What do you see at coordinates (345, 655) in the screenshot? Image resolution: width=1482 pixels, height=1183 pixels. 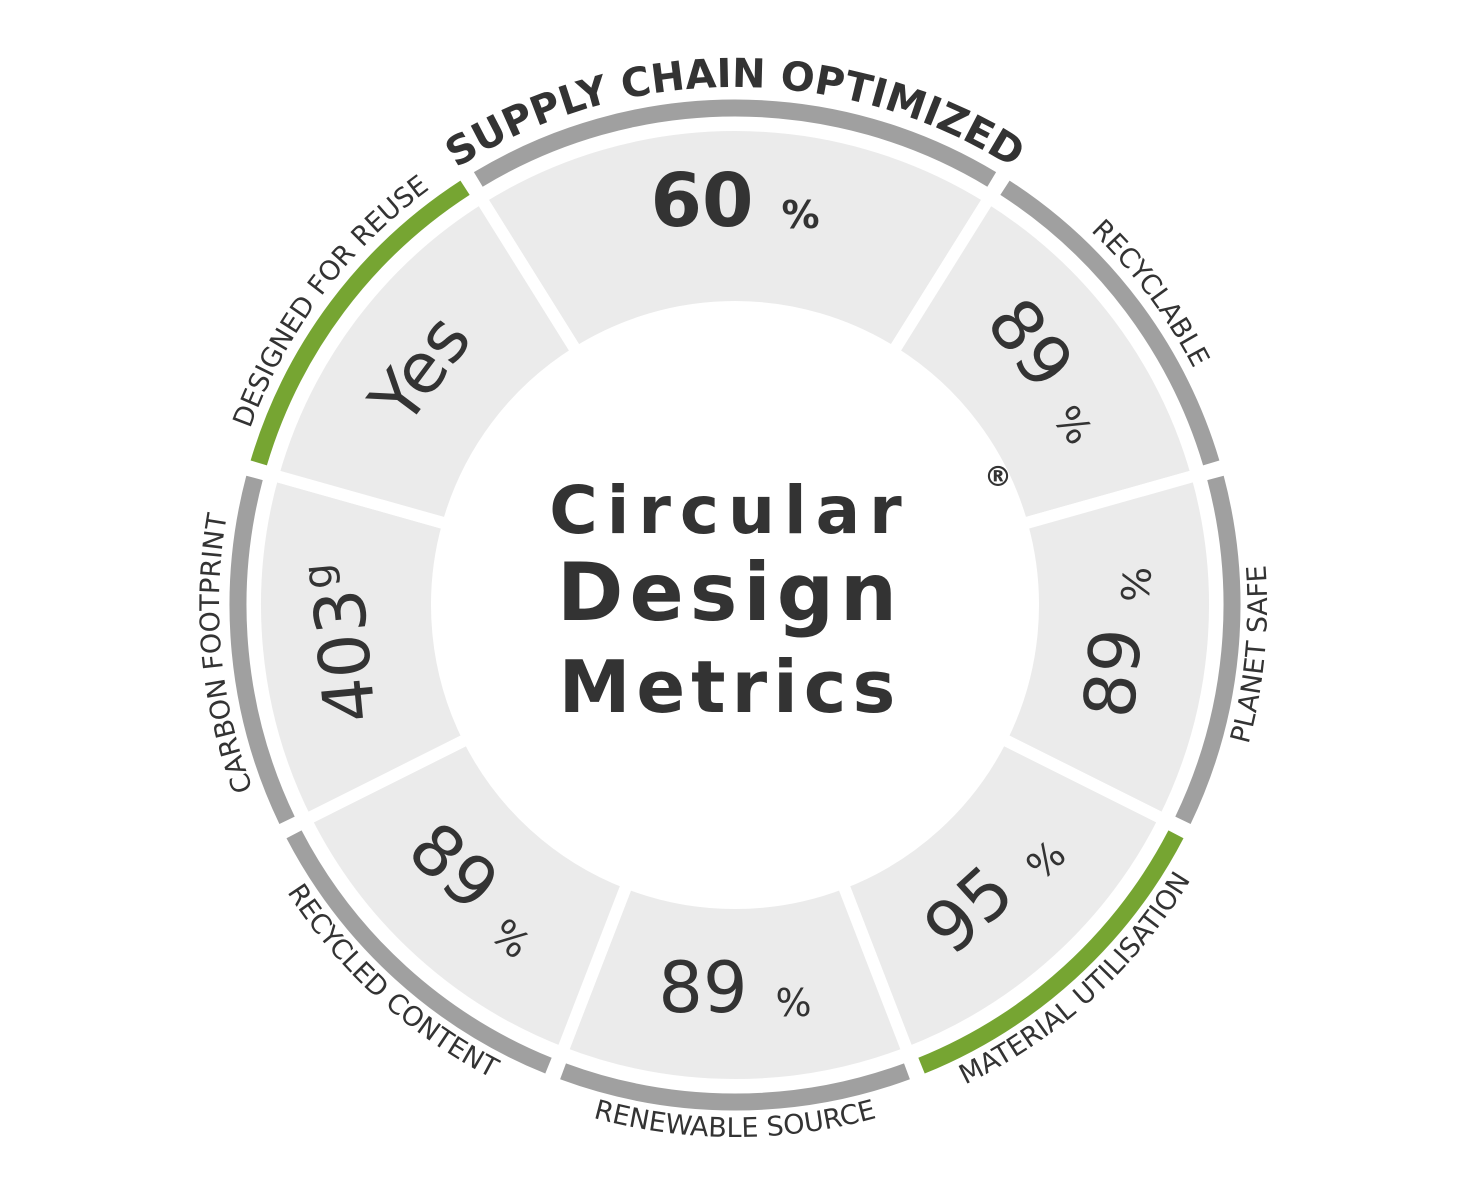 I see `value-number: 403` at bounding box center [345, 655].